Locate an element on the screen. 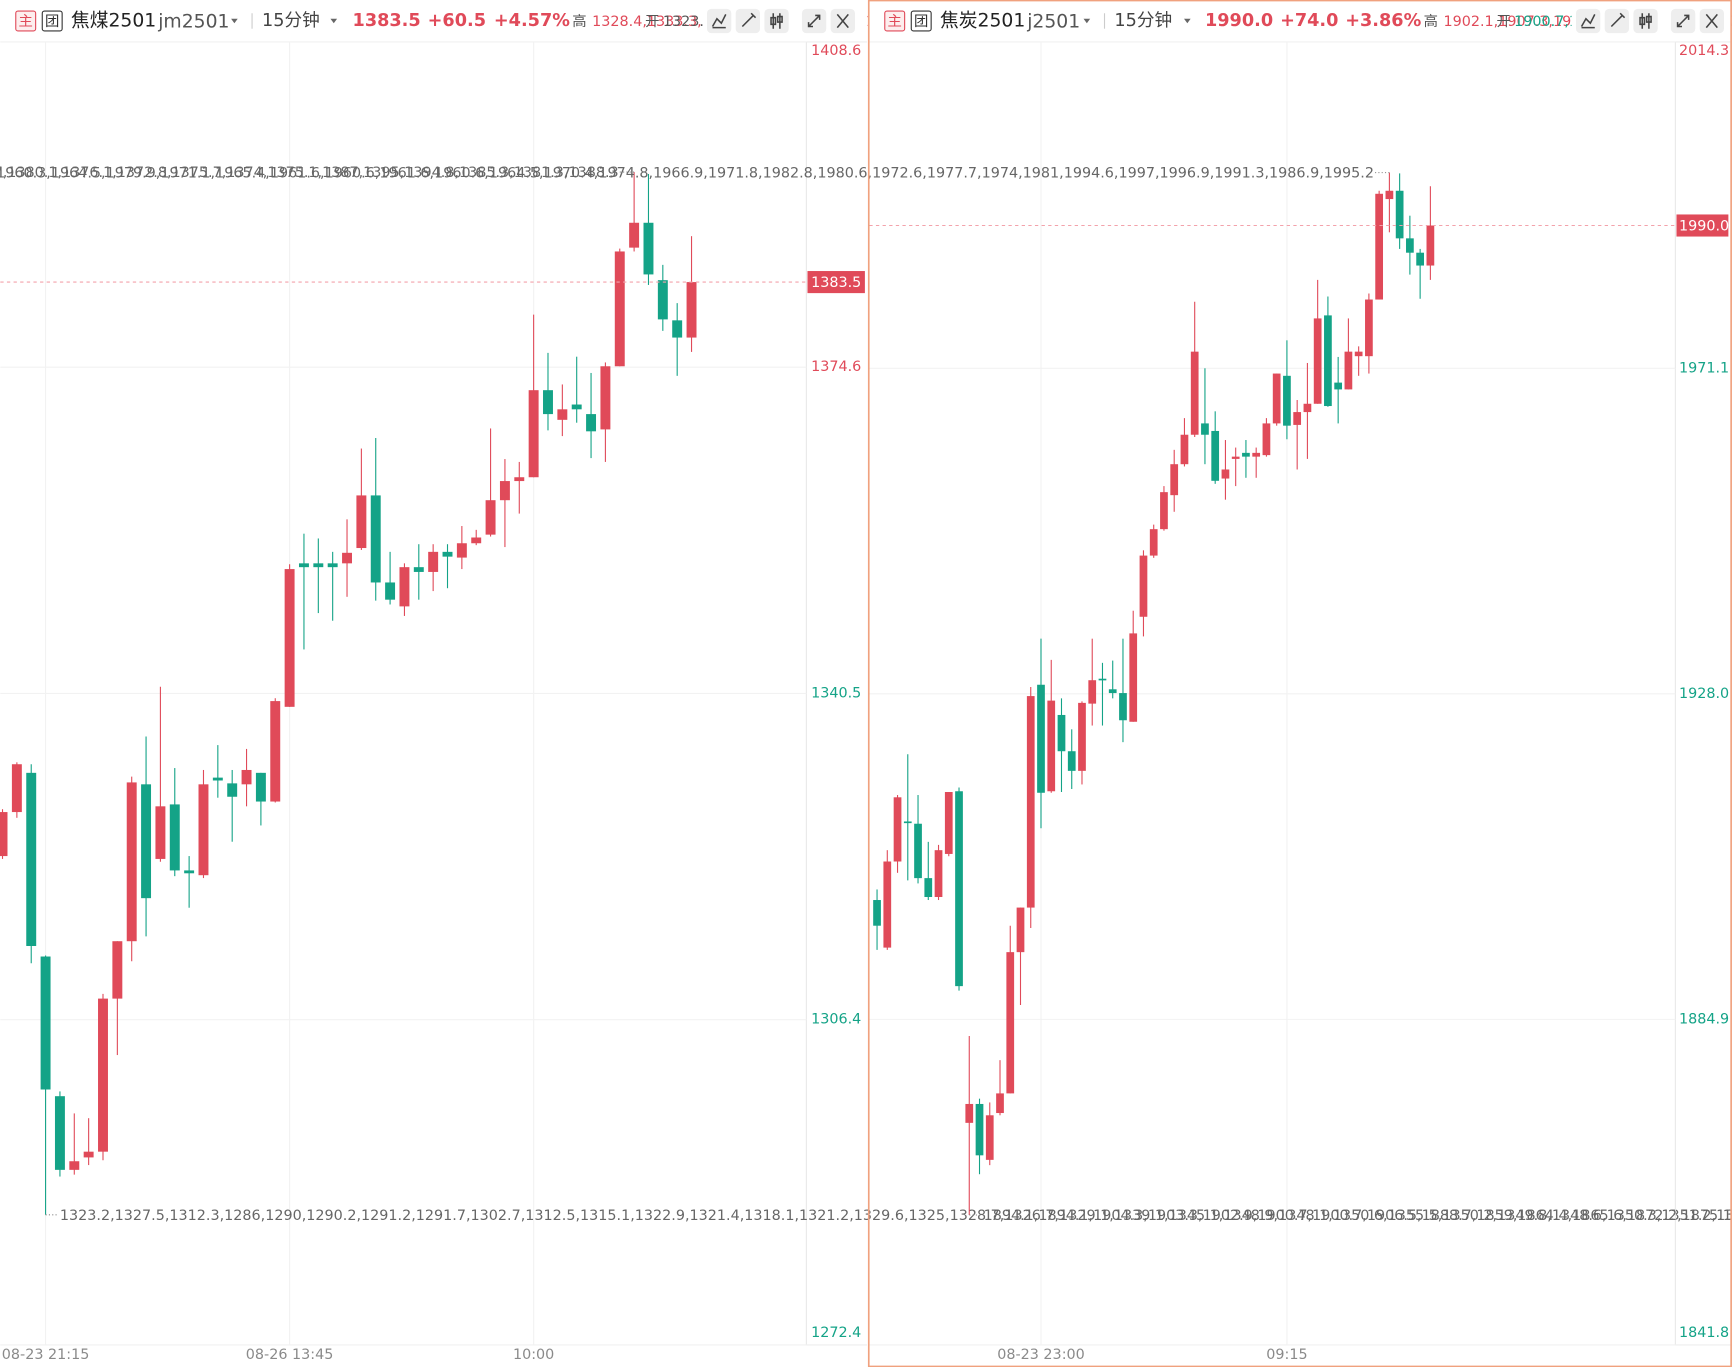  y-tick-label: 1374.6 is located at coordinates (836, 367).